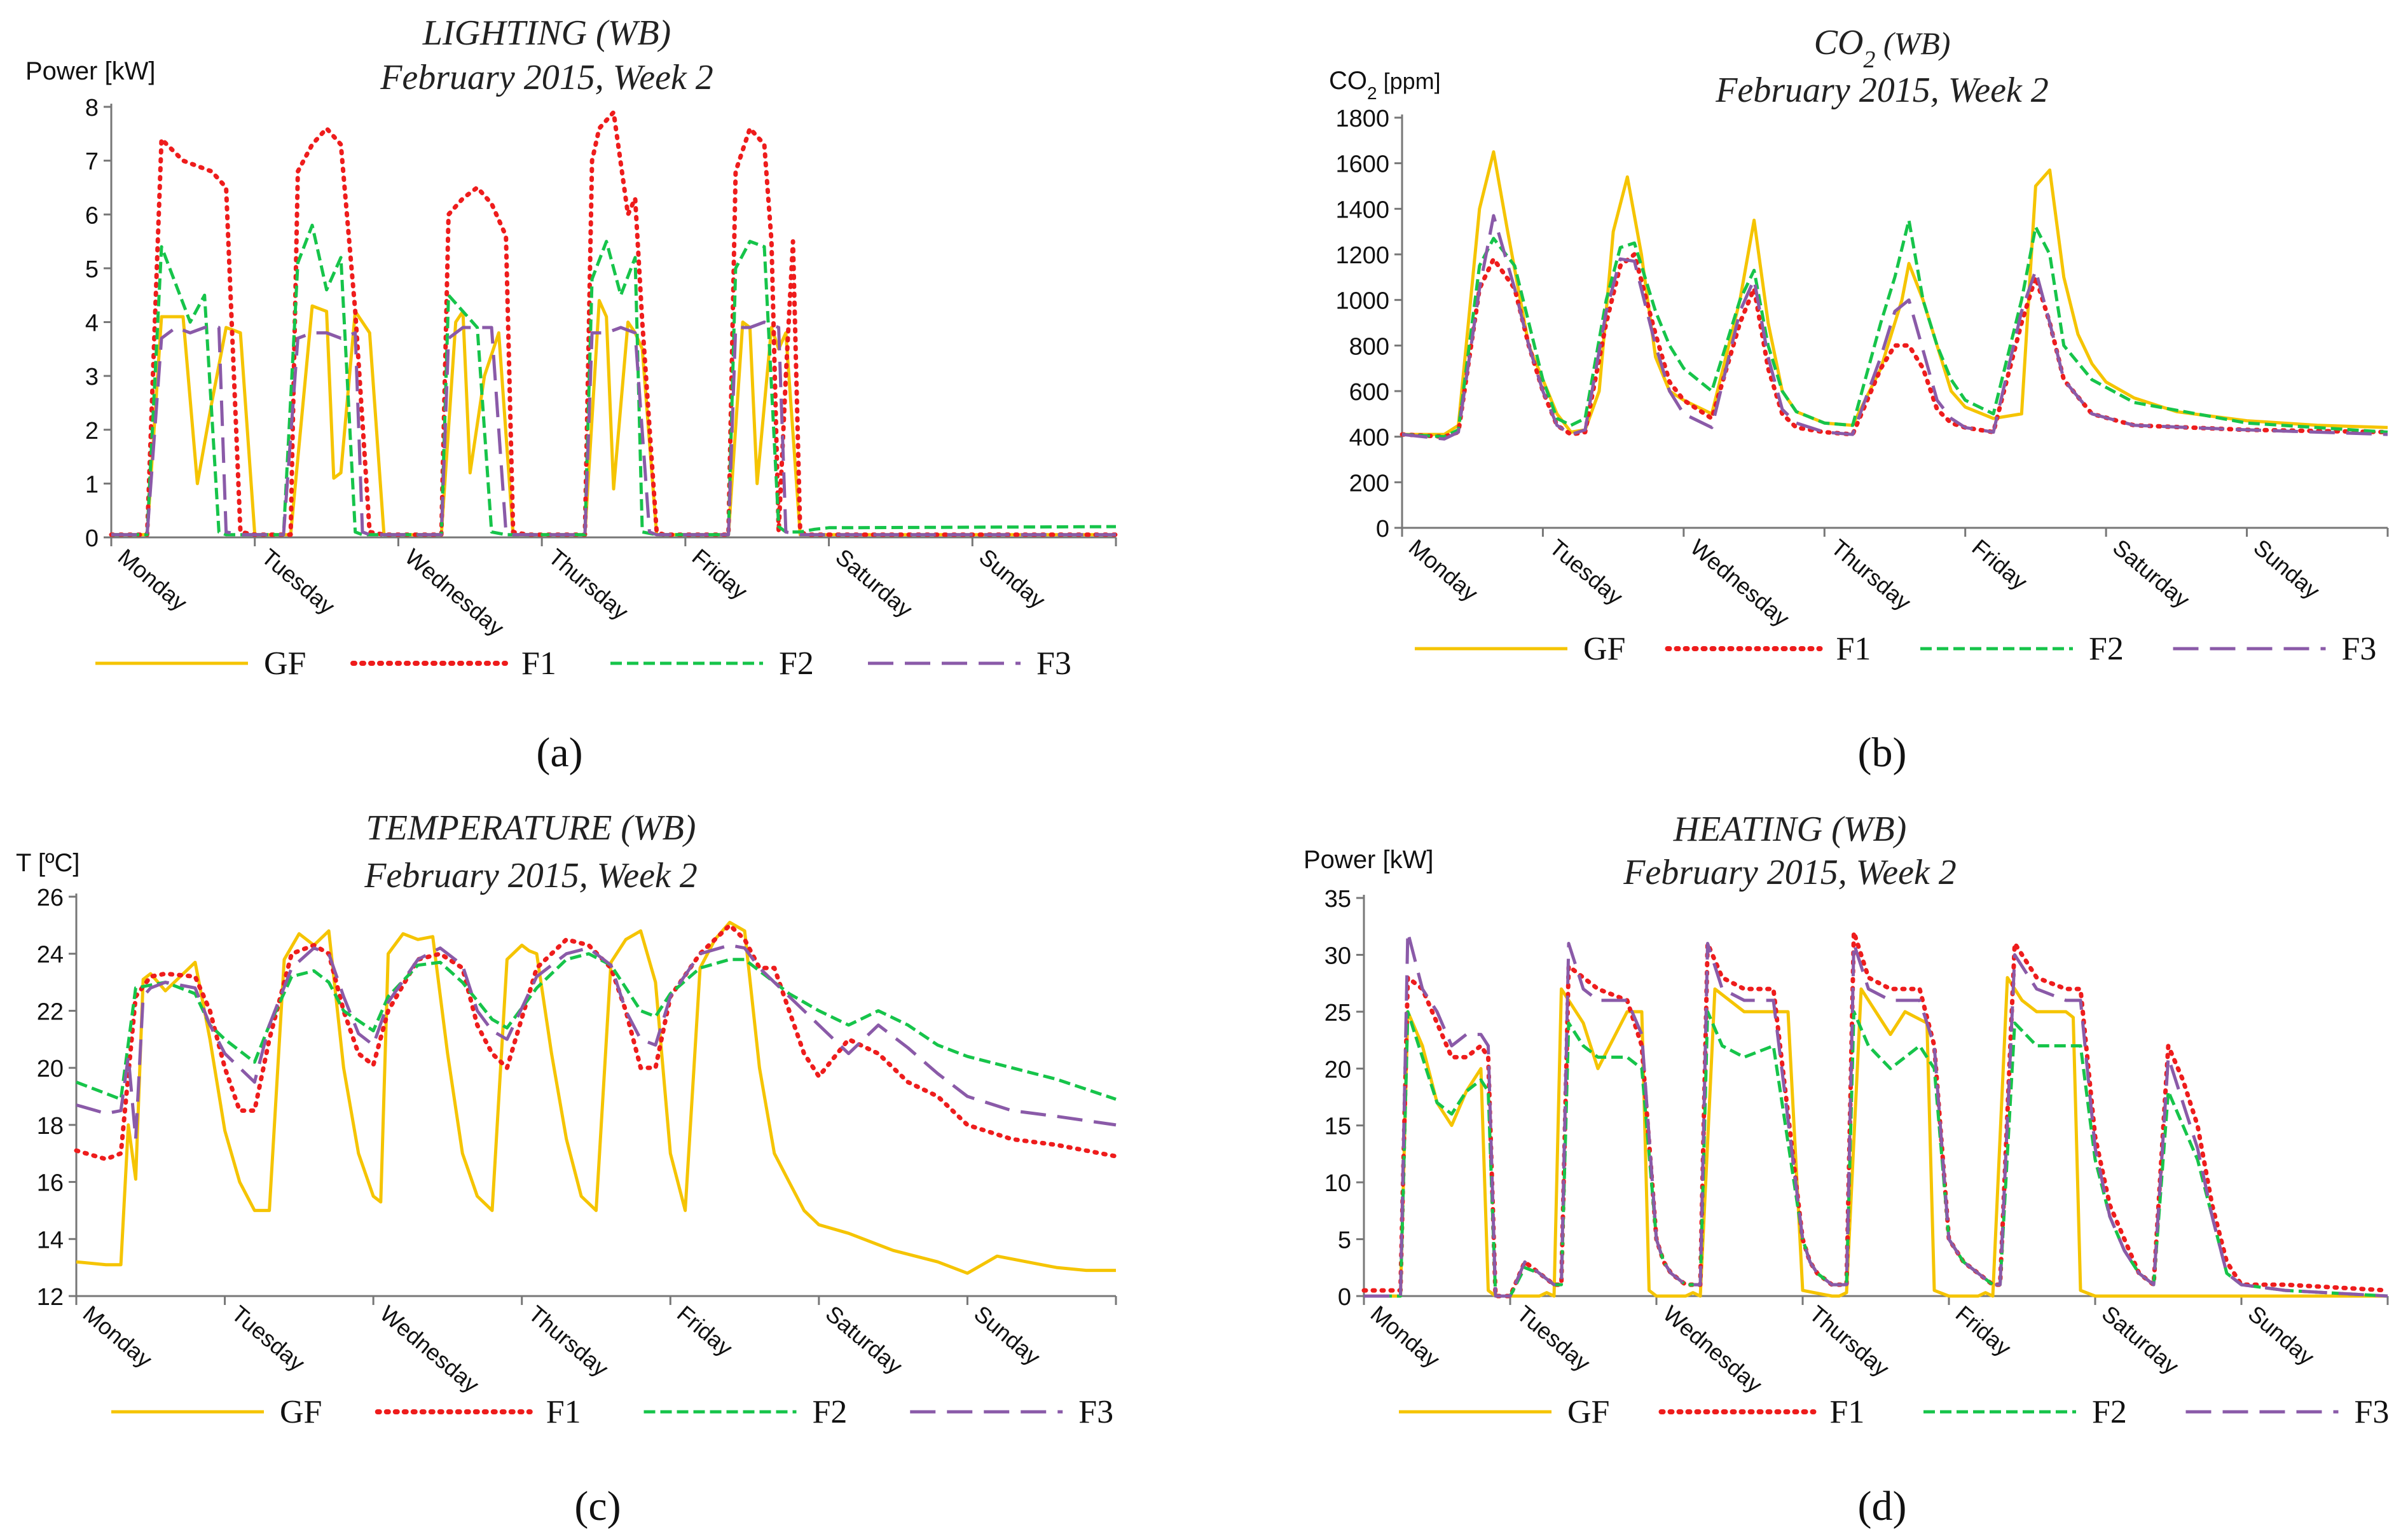 The image size is (2408, 1539). Describe the element at coordinates (1337, 1013) in the screenshot. I see `y-tick-label: 25` at that location.